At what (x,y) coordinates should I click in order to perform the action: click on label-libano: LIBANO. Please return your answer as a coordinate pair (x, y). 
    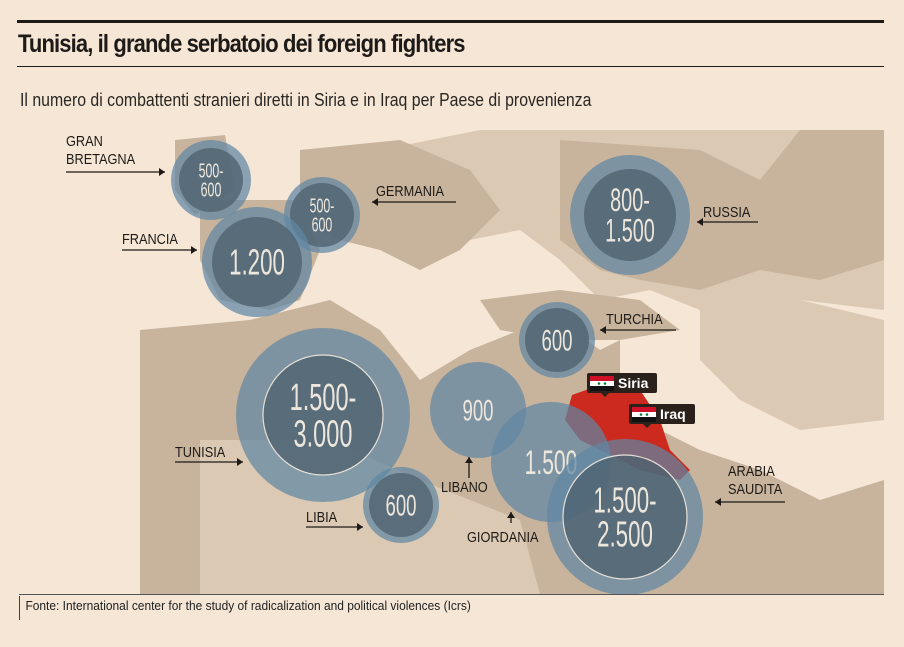
    Looking at the image, I should click on (464, 476).